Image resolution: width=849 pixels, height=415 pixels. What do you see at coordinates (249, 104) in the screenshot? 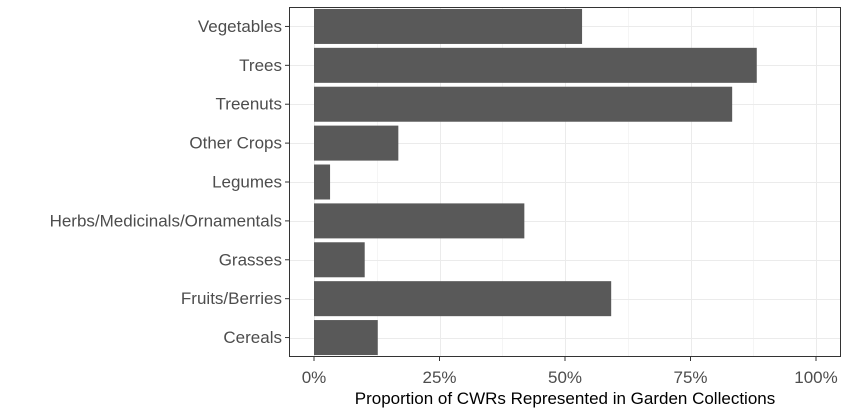
I see `y-tick-label: Treenuts` at bounding box center [249, 104].